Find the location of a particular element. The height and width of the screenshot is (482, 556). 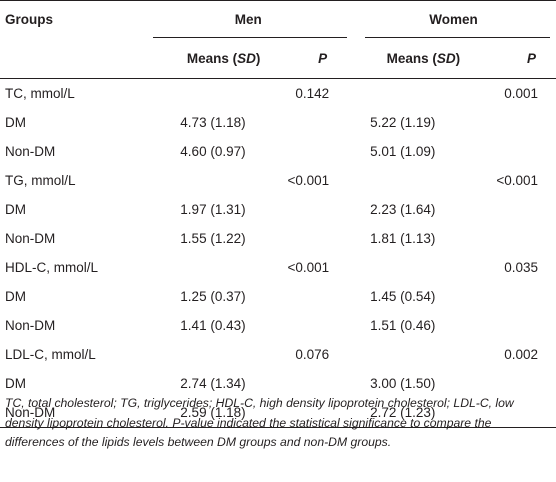

table-row: DM 1.25 (0.37) 1.45 (0.54) is located at coordinates (278, 296).